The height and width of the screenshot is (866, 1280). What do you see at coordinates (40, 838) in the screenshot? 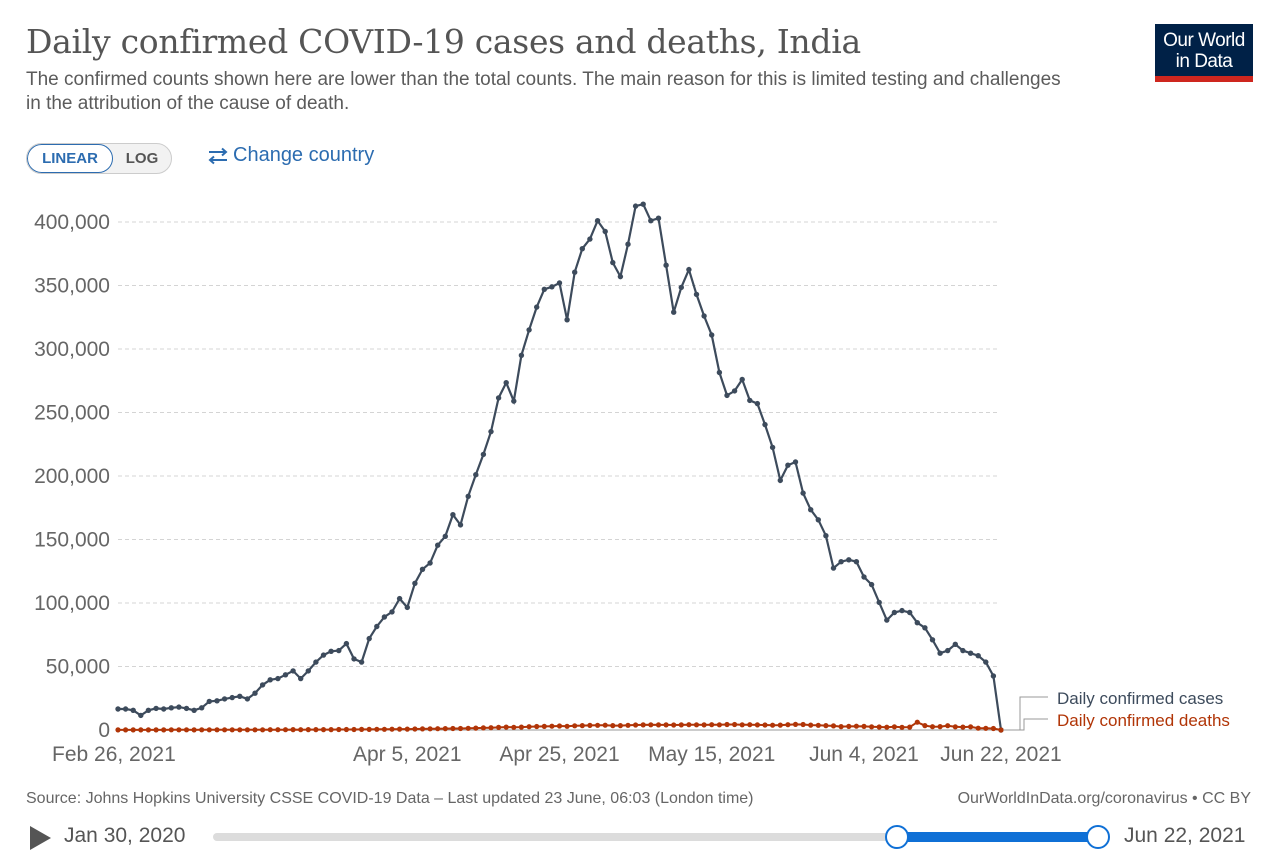
I see `play-icon` at bounding box center [40, 838].